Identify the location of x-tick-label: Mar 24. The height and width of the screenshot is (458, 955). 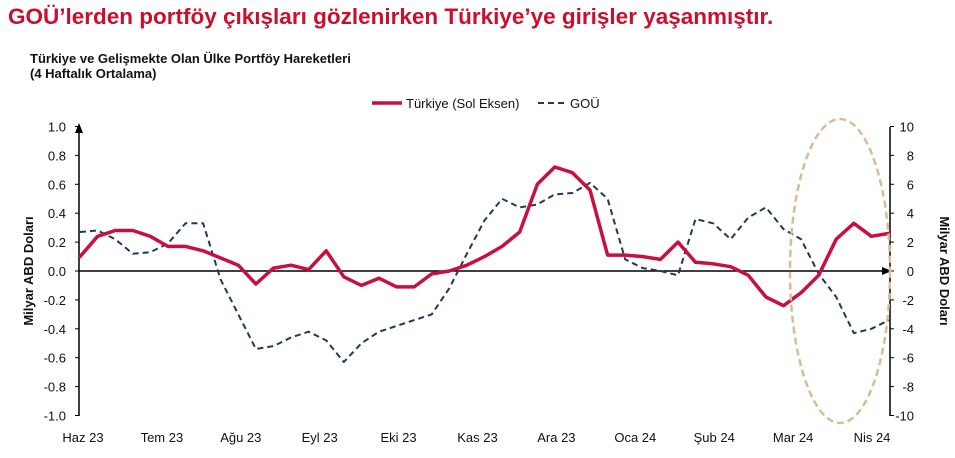
(793, 437).